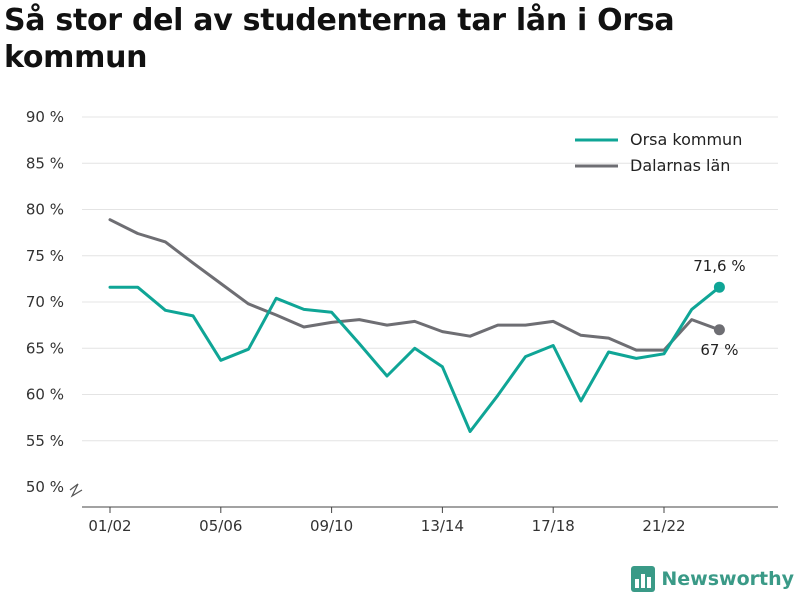  What do you see at coordinates (680, 165) in the screenshot?
I see `legend-label-dalarna: Dalarnas län` at bounding box center [680, 165].